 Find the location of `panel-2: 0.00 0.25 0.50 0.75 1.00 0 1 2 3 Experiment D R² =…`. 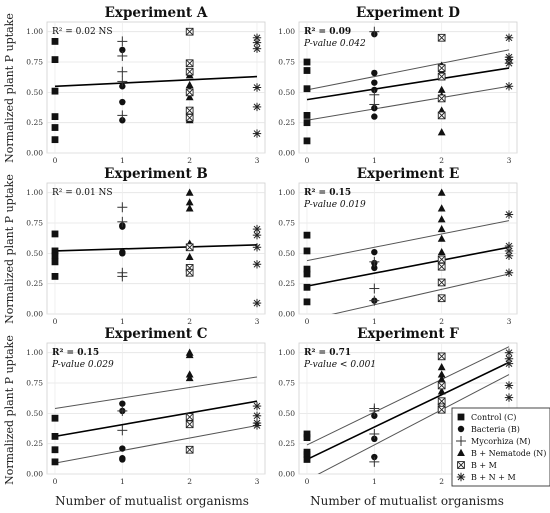

panel-2: 0.00 0.25 0.50 0.75 1.00 0 1 2 3 Experiment D R² =… is located at coordinates (398, 85).